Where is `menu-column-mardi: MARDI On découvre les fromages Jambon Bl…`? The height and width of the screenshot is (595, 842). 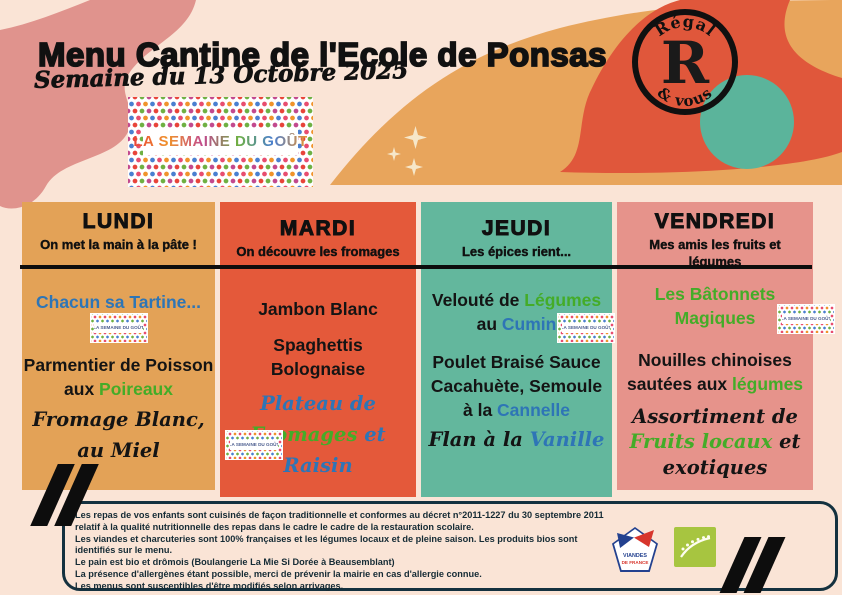 menu-column-mardi: MARDI On découvre les fromages Jambon Bl… is located at coordinates (318, 349).